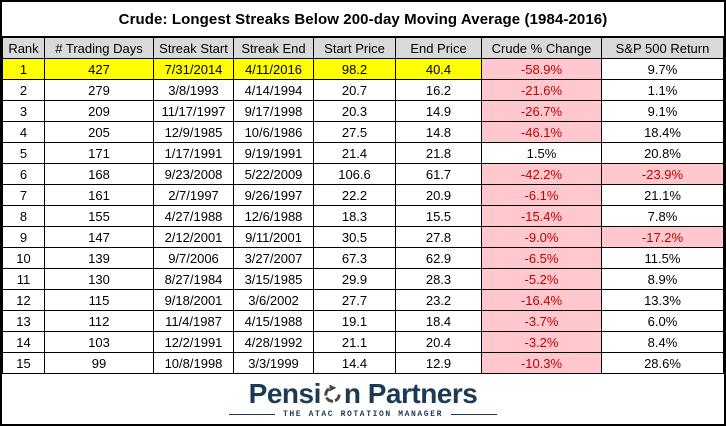  What do you see at coordinates (273, 321) in the screenshot?
I see `cell-streak-end: 4/15/1988` at bounding box center [273, 321].